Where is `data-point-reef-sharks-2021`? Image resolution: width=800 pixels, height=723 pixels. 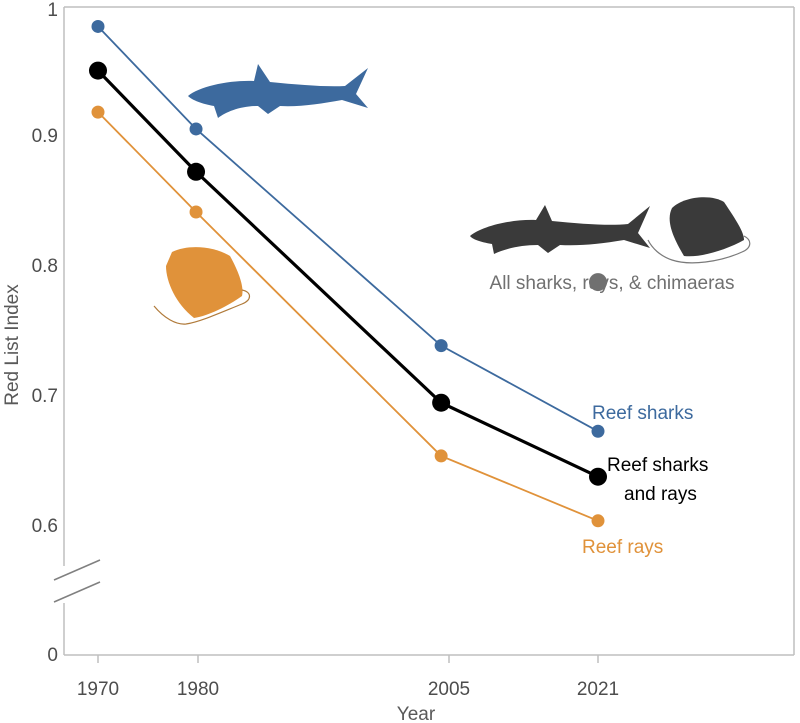
data-point-reef-sharks-2021 is located at coordinates (598, 431).